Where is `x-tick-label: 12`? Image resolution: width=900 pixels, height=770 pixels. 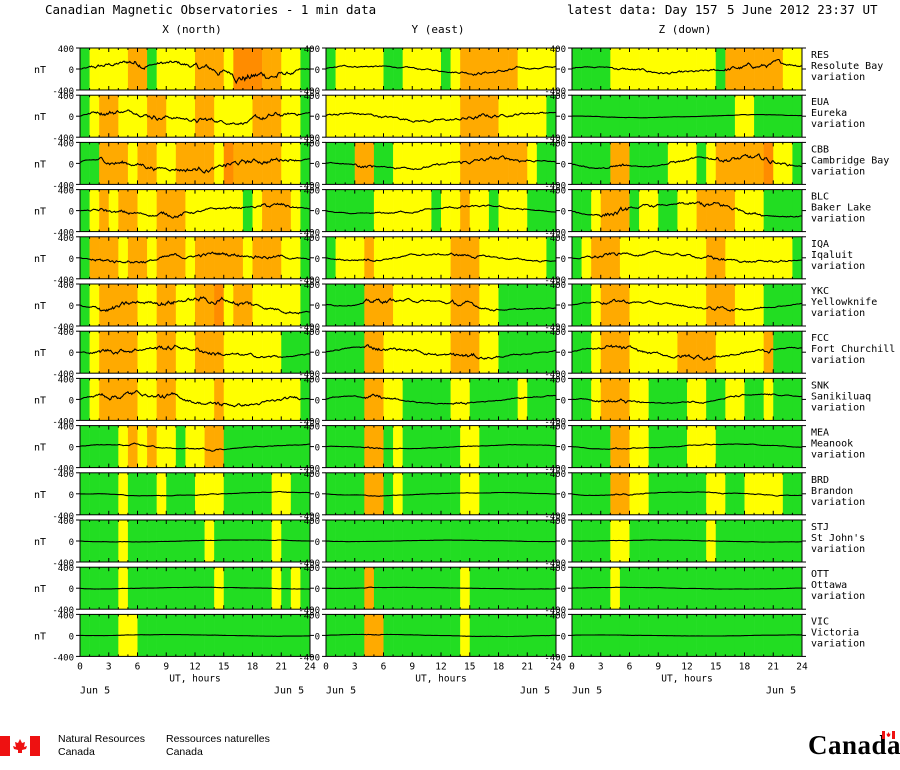
x-tick-label: 12 is located at coordinates (440, 666).